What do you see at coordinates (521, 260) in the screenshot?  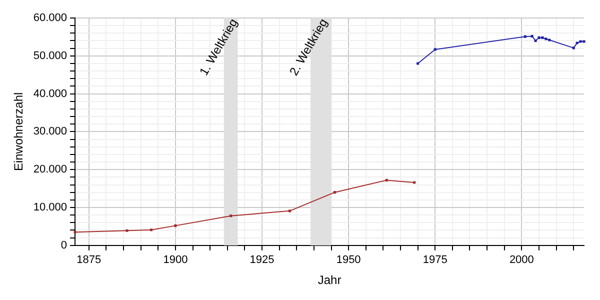 I see `x-tick-label: 2000` at bounding box center [521, 260].